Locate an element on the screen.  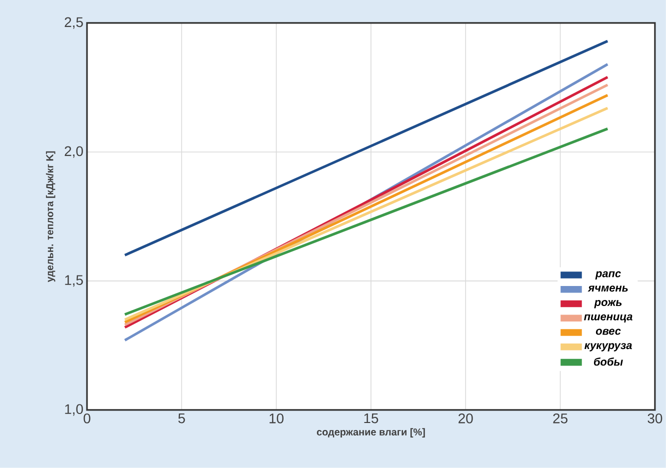
x-tick-label: 25 is located at coordinates (560, 418).